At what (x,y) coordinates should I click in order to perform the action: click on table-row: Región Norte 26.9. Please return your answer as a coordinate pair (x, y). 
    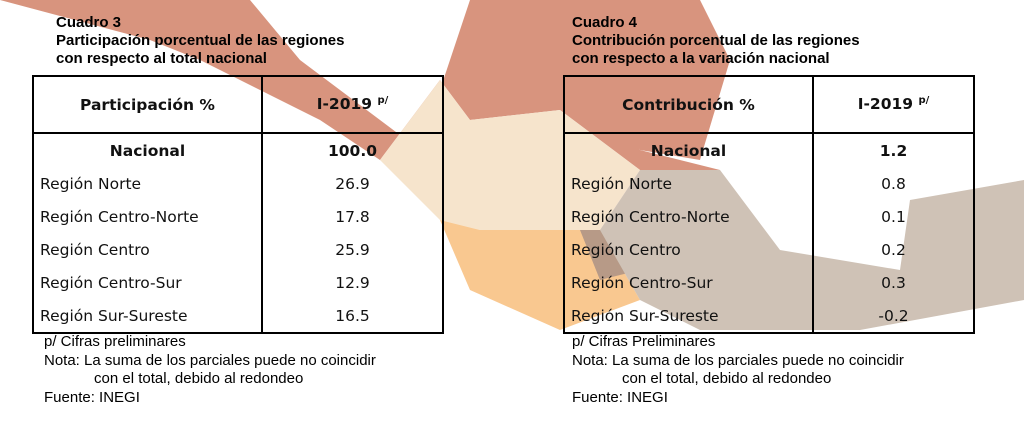
    Looking at the image, I should click on (238, 183).